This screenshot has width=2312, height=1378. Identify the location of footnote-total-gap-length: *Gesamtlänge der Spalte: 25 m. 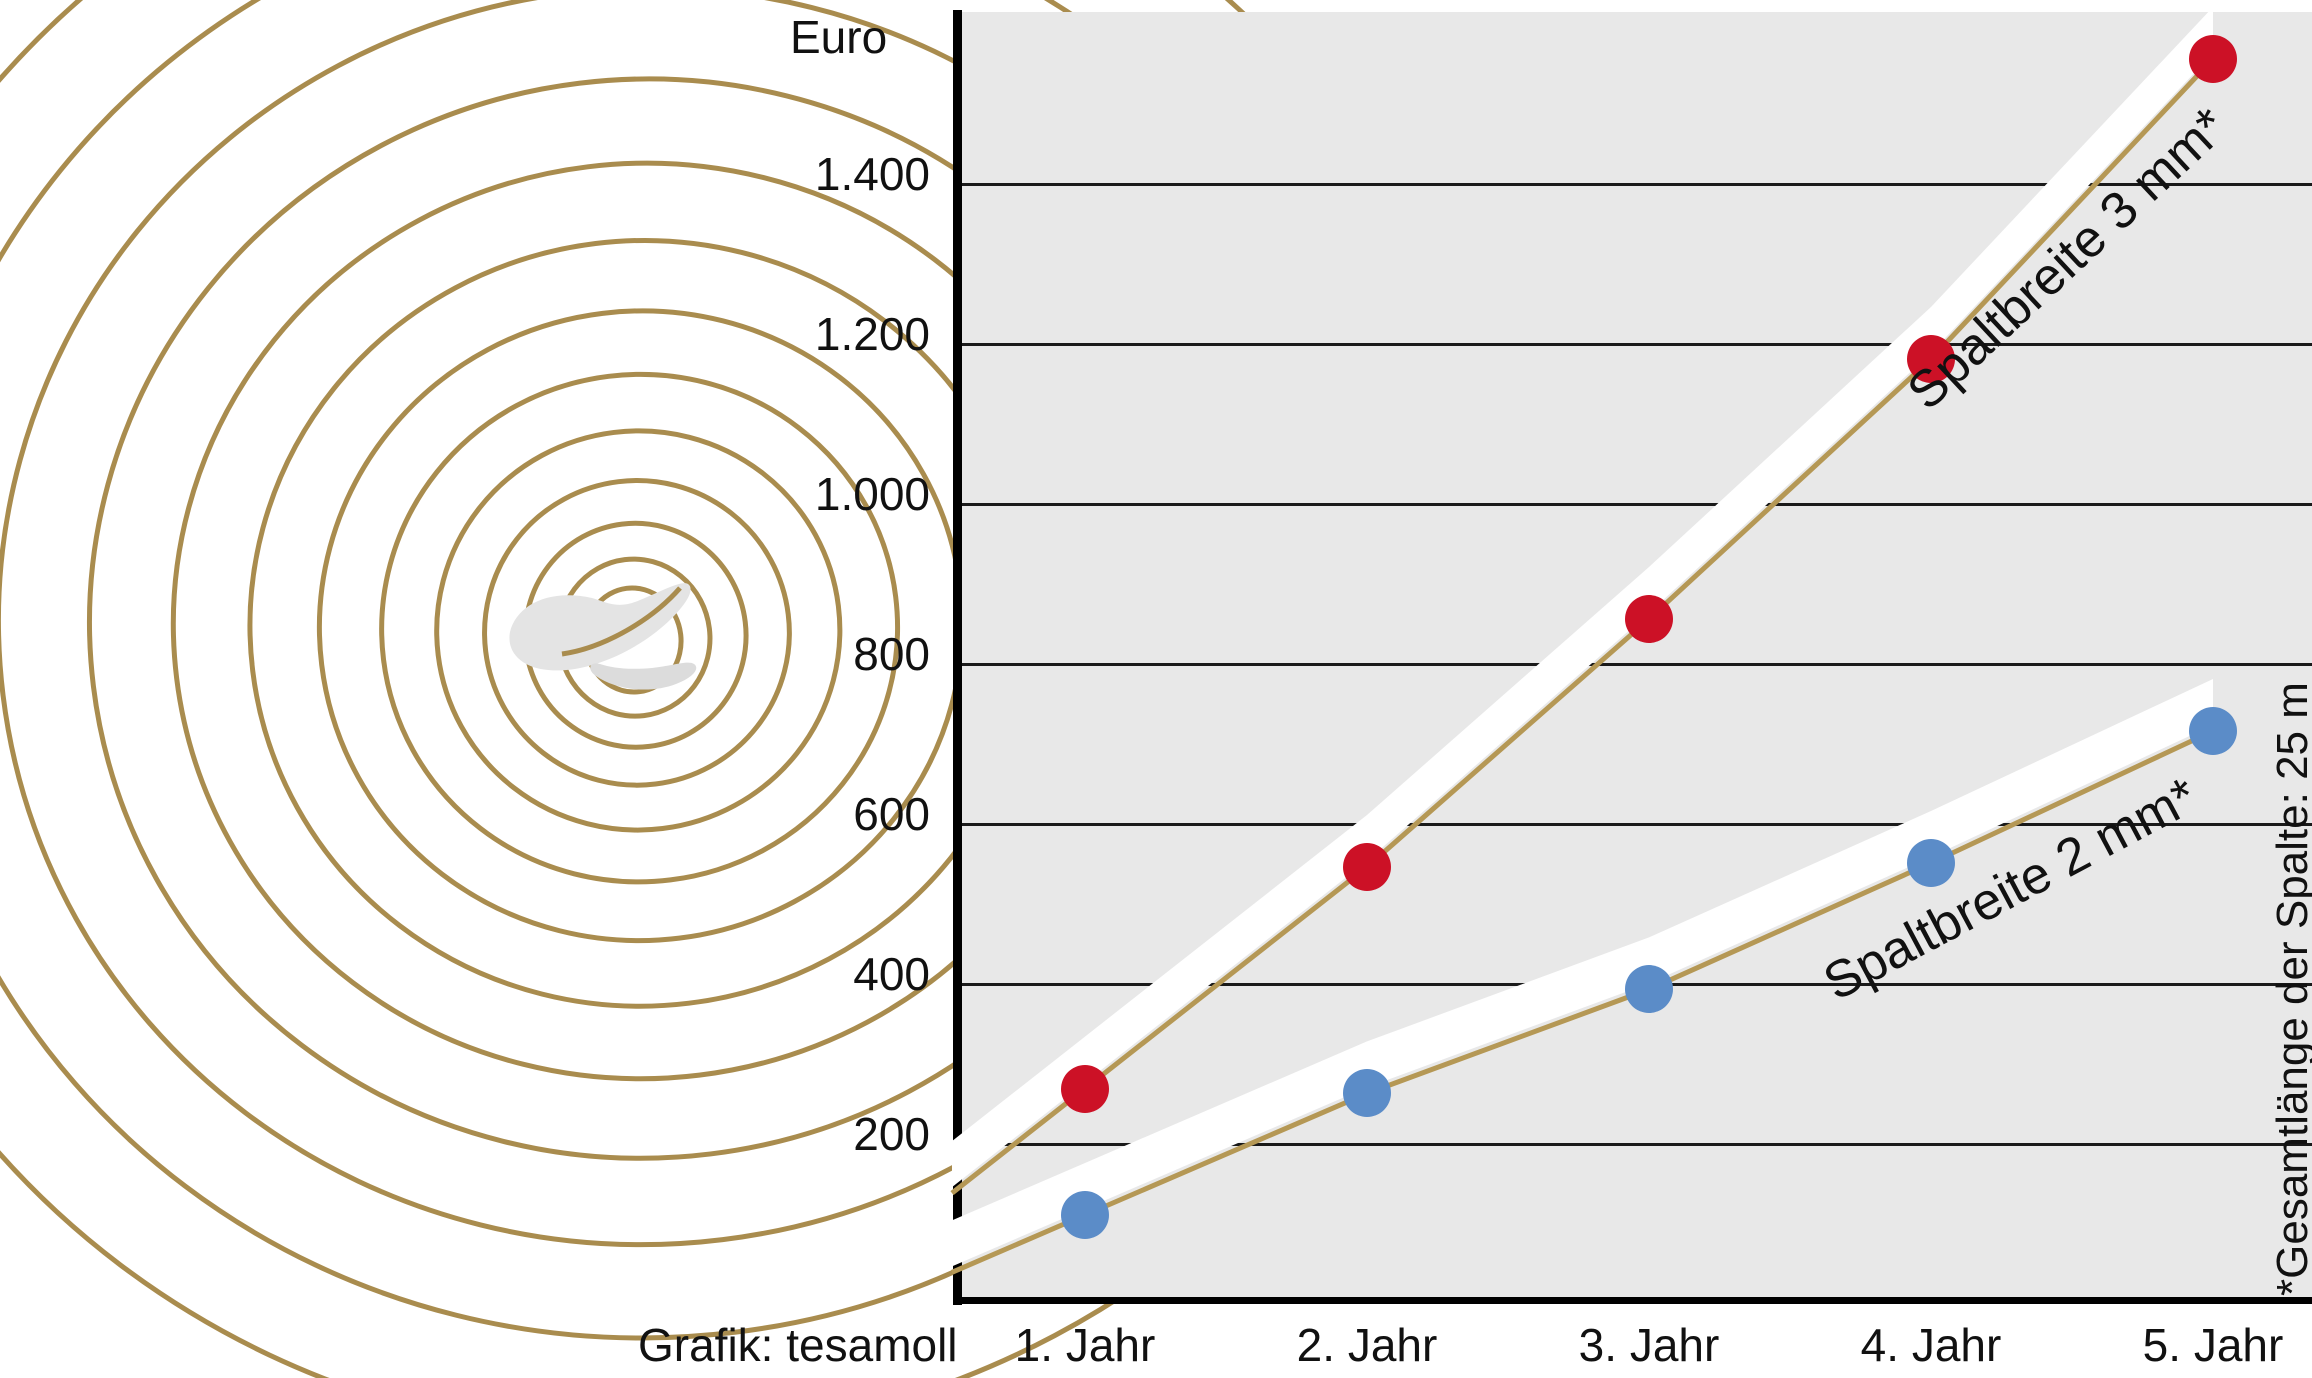
(2290, 989).